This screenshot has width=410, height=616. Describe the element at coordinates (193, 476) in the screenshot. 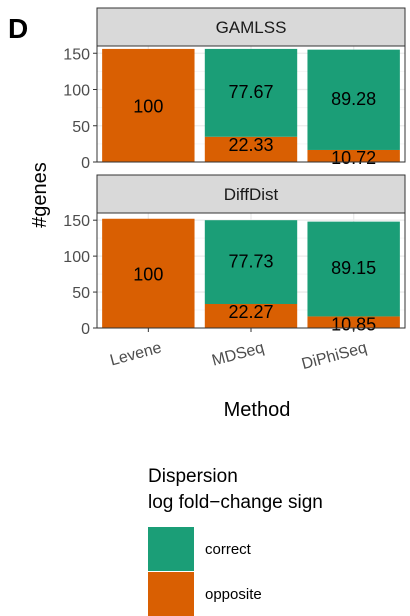

I see `legend-title: Dispersion` at that location.